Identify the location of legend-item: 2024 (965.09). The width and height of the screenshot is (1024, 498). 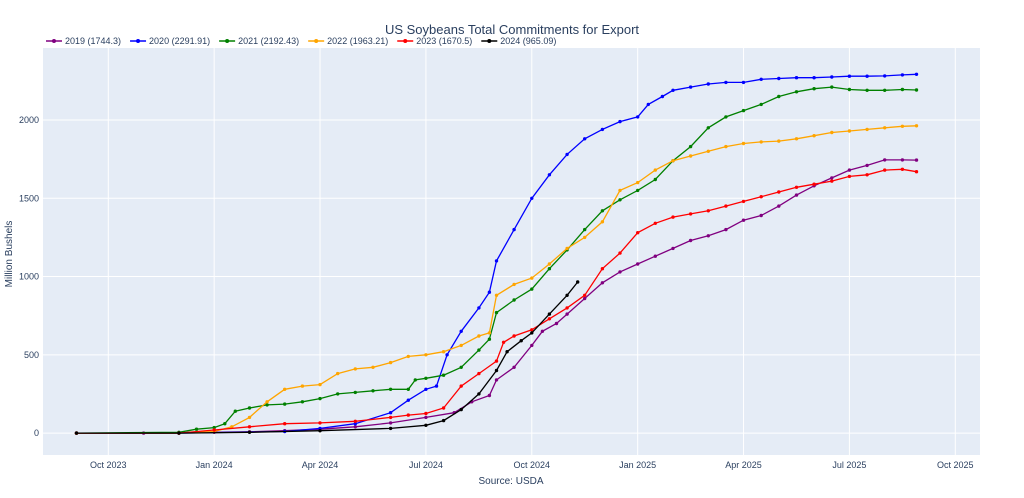
(518, 41).